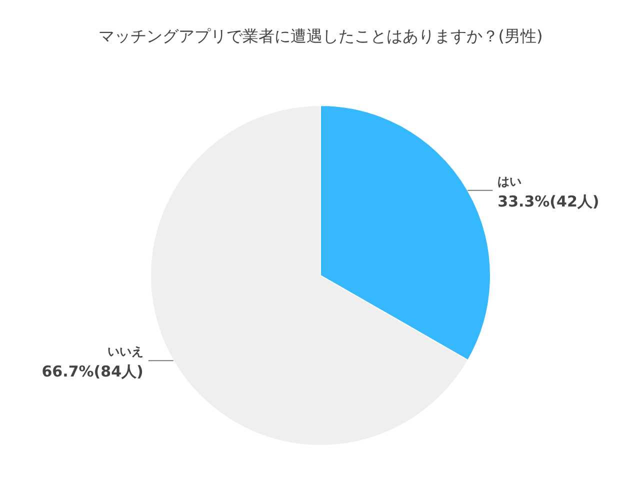 The height and width of the screenshot is (490, 640). Describe the element at coordinates (320, 36) in the screenshot. I see `chart-title: マッチングアプリで業者に遭遇したことはありますか？(男性)` at that location.